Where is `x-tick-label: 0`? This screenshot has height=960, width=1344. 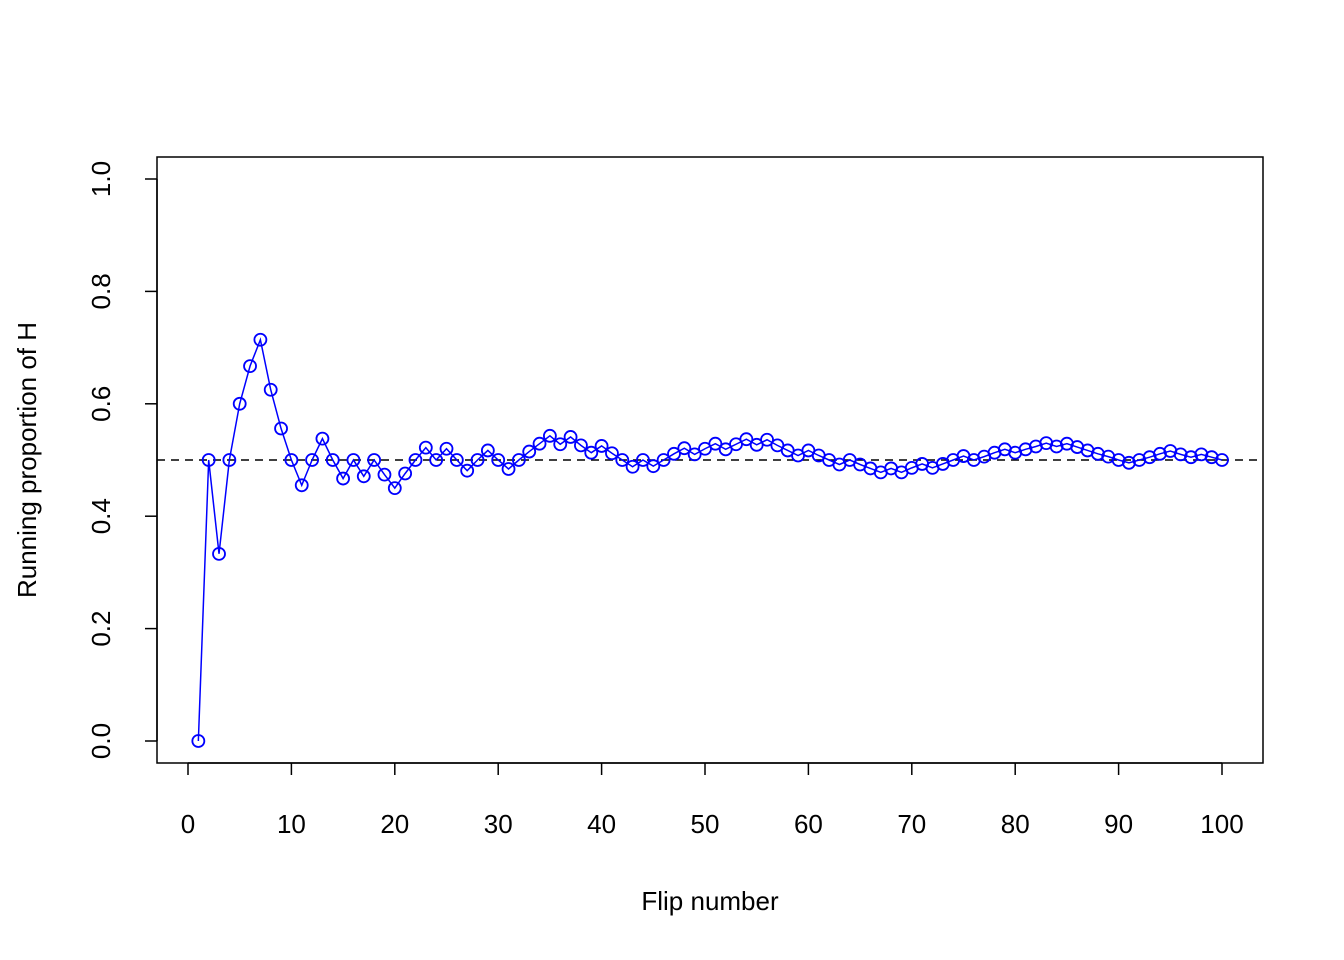 x-tick-label: 0 is located at coordinates (188, 824).